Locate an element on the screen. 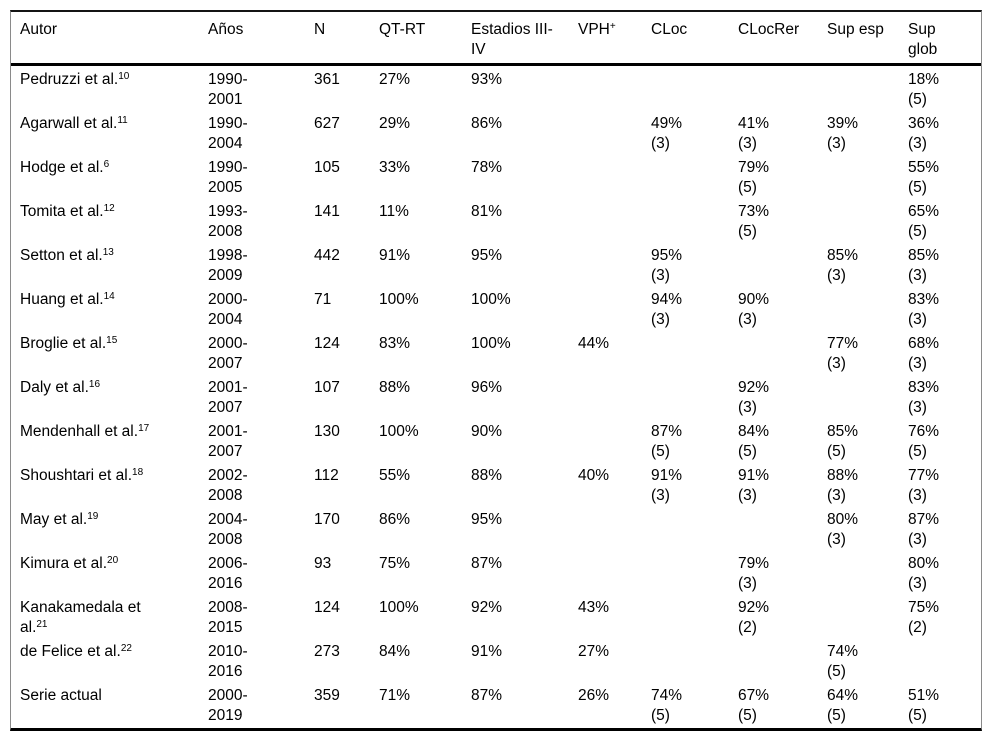 The height and width of the screenshot is (743, 992). cell-qtrt: 55% is located at coordinates (395, 475).